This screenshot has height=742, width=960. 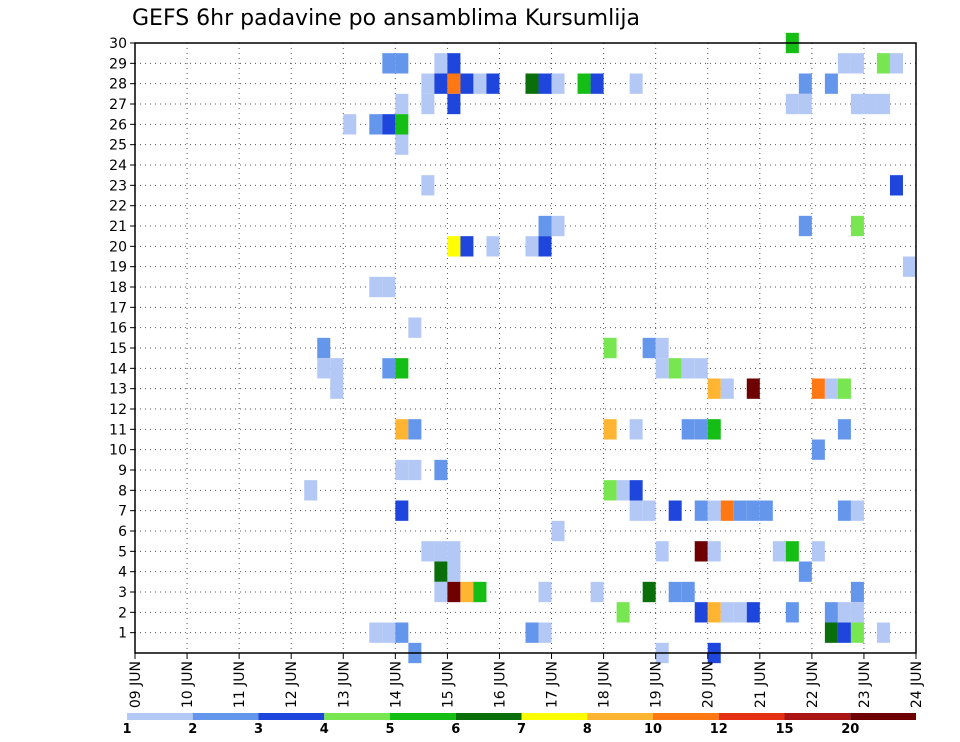 I want to click on x-tick-label: 09 JUN, so click(x=136, y=684).